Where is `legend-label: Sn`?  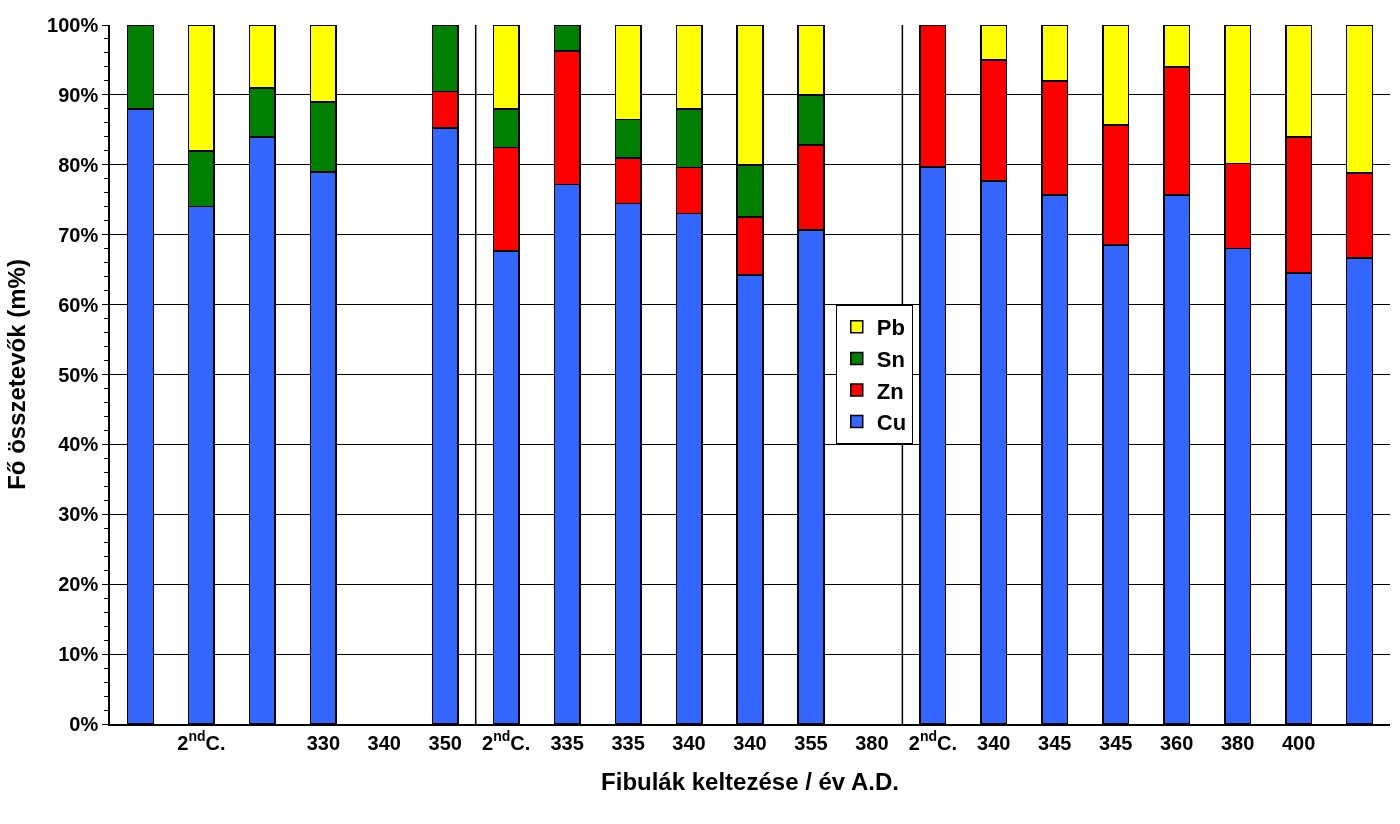
legend-label: Sn is located at coordinates (890, 359).